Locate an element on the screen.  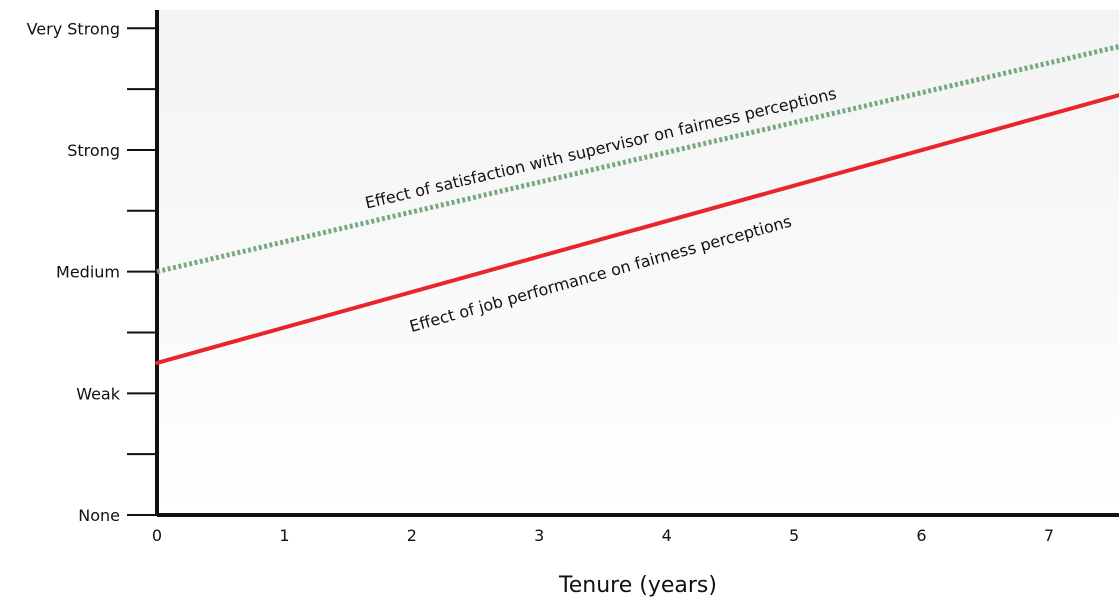
x-tick-label: 0 is located at coordinates (157, 535).